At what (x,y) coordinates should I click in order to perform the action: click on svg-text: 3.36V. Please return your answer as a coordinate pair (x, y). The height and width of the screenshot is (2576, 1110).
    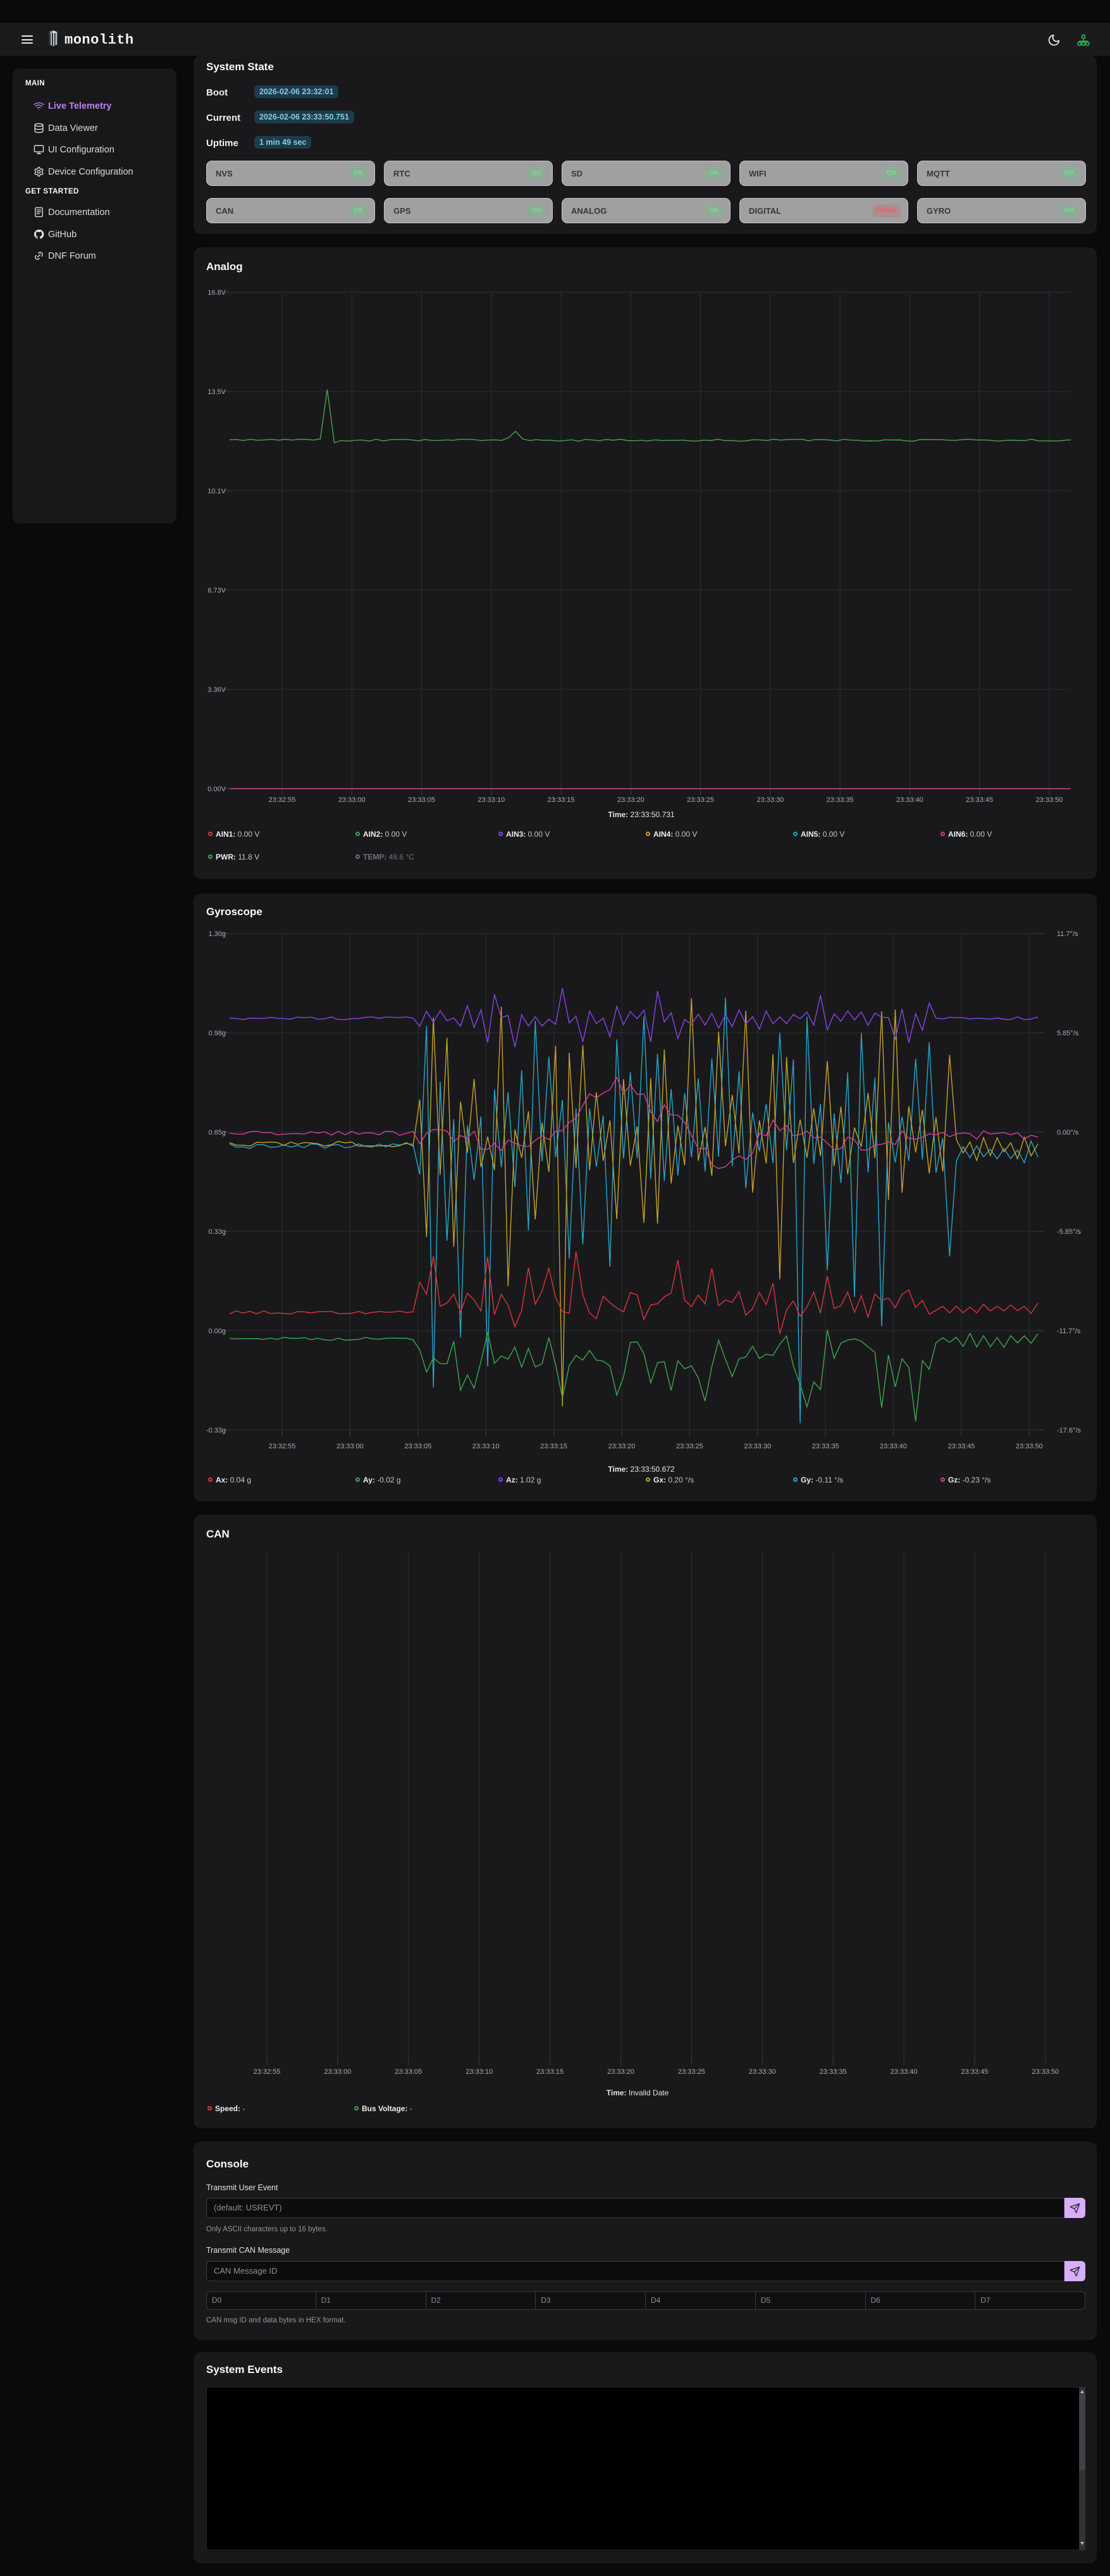
    Looking at the image, I should click on (216, 690).